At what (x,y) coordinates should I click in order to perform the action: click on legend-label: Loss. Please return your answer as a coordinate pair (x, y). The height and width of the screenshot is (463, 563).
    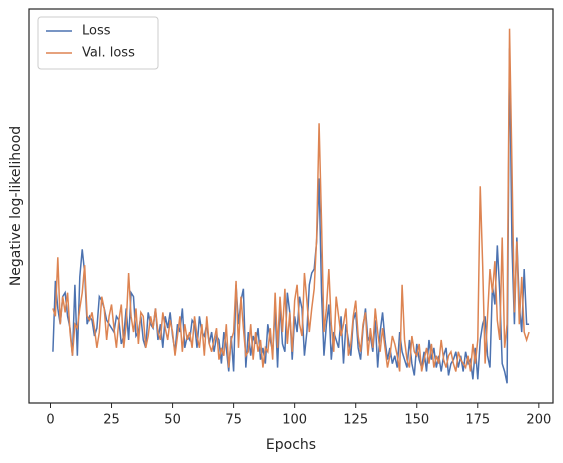
    Looking at the image, I should click on (96, 31).